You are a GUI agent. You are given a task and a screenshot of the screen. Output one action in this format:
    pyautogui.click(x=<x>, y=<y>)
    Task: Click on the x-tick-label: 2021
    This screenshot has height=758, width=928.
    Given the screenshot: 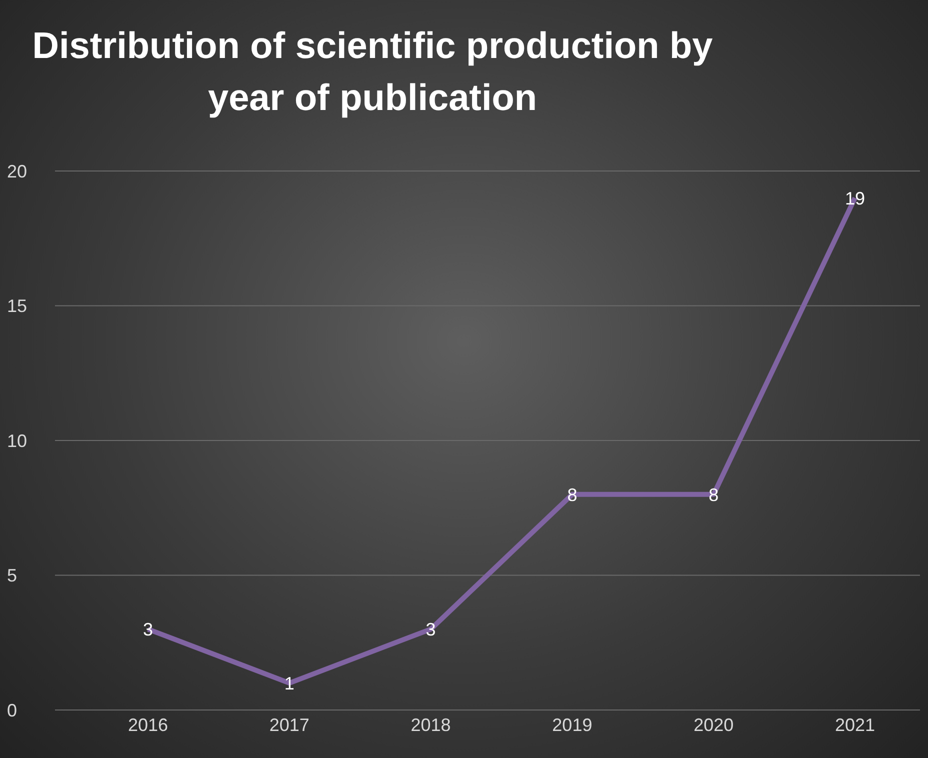 What is the action you would take?
    pyautogui.click(x=855, y=724)
    